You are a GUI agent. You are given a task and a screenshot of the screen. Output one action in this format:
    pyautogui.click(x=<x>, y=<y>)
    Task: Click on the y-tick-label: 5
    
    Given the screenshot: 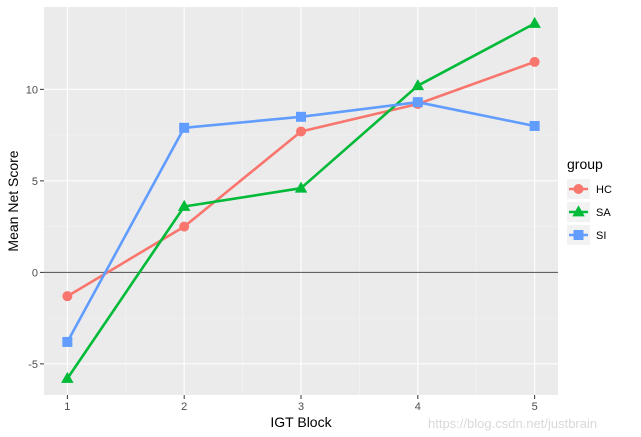 What is the action you would take?
    pyautogui.click(x=35, y=182)
    